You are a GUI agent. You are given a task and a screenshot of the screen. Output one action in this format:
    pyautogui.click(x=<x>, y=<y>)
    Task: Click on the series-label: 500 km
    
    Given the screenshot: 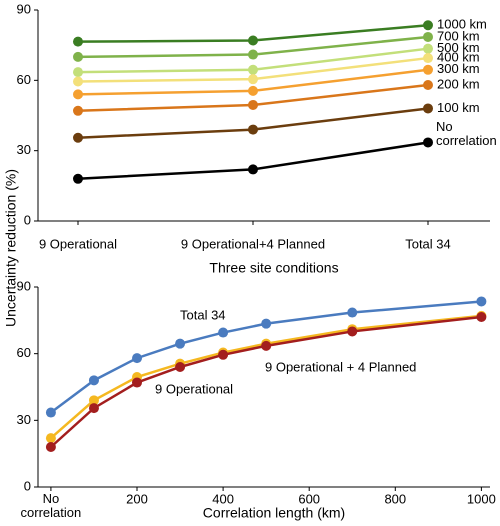 What is the action you would take?
    pyautogui.click(x=458, y=47)
    